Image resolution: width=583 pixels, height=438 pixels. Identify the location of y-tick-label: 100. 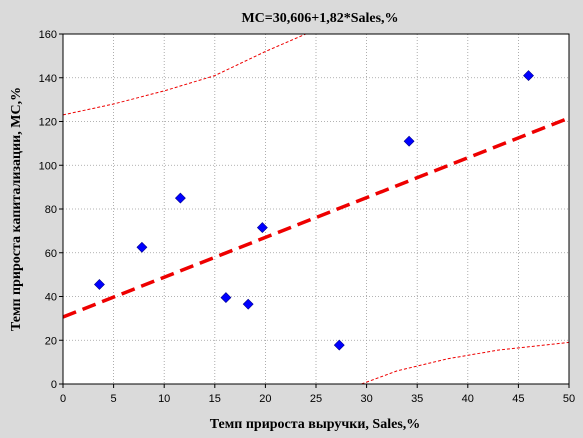
(48, 166).